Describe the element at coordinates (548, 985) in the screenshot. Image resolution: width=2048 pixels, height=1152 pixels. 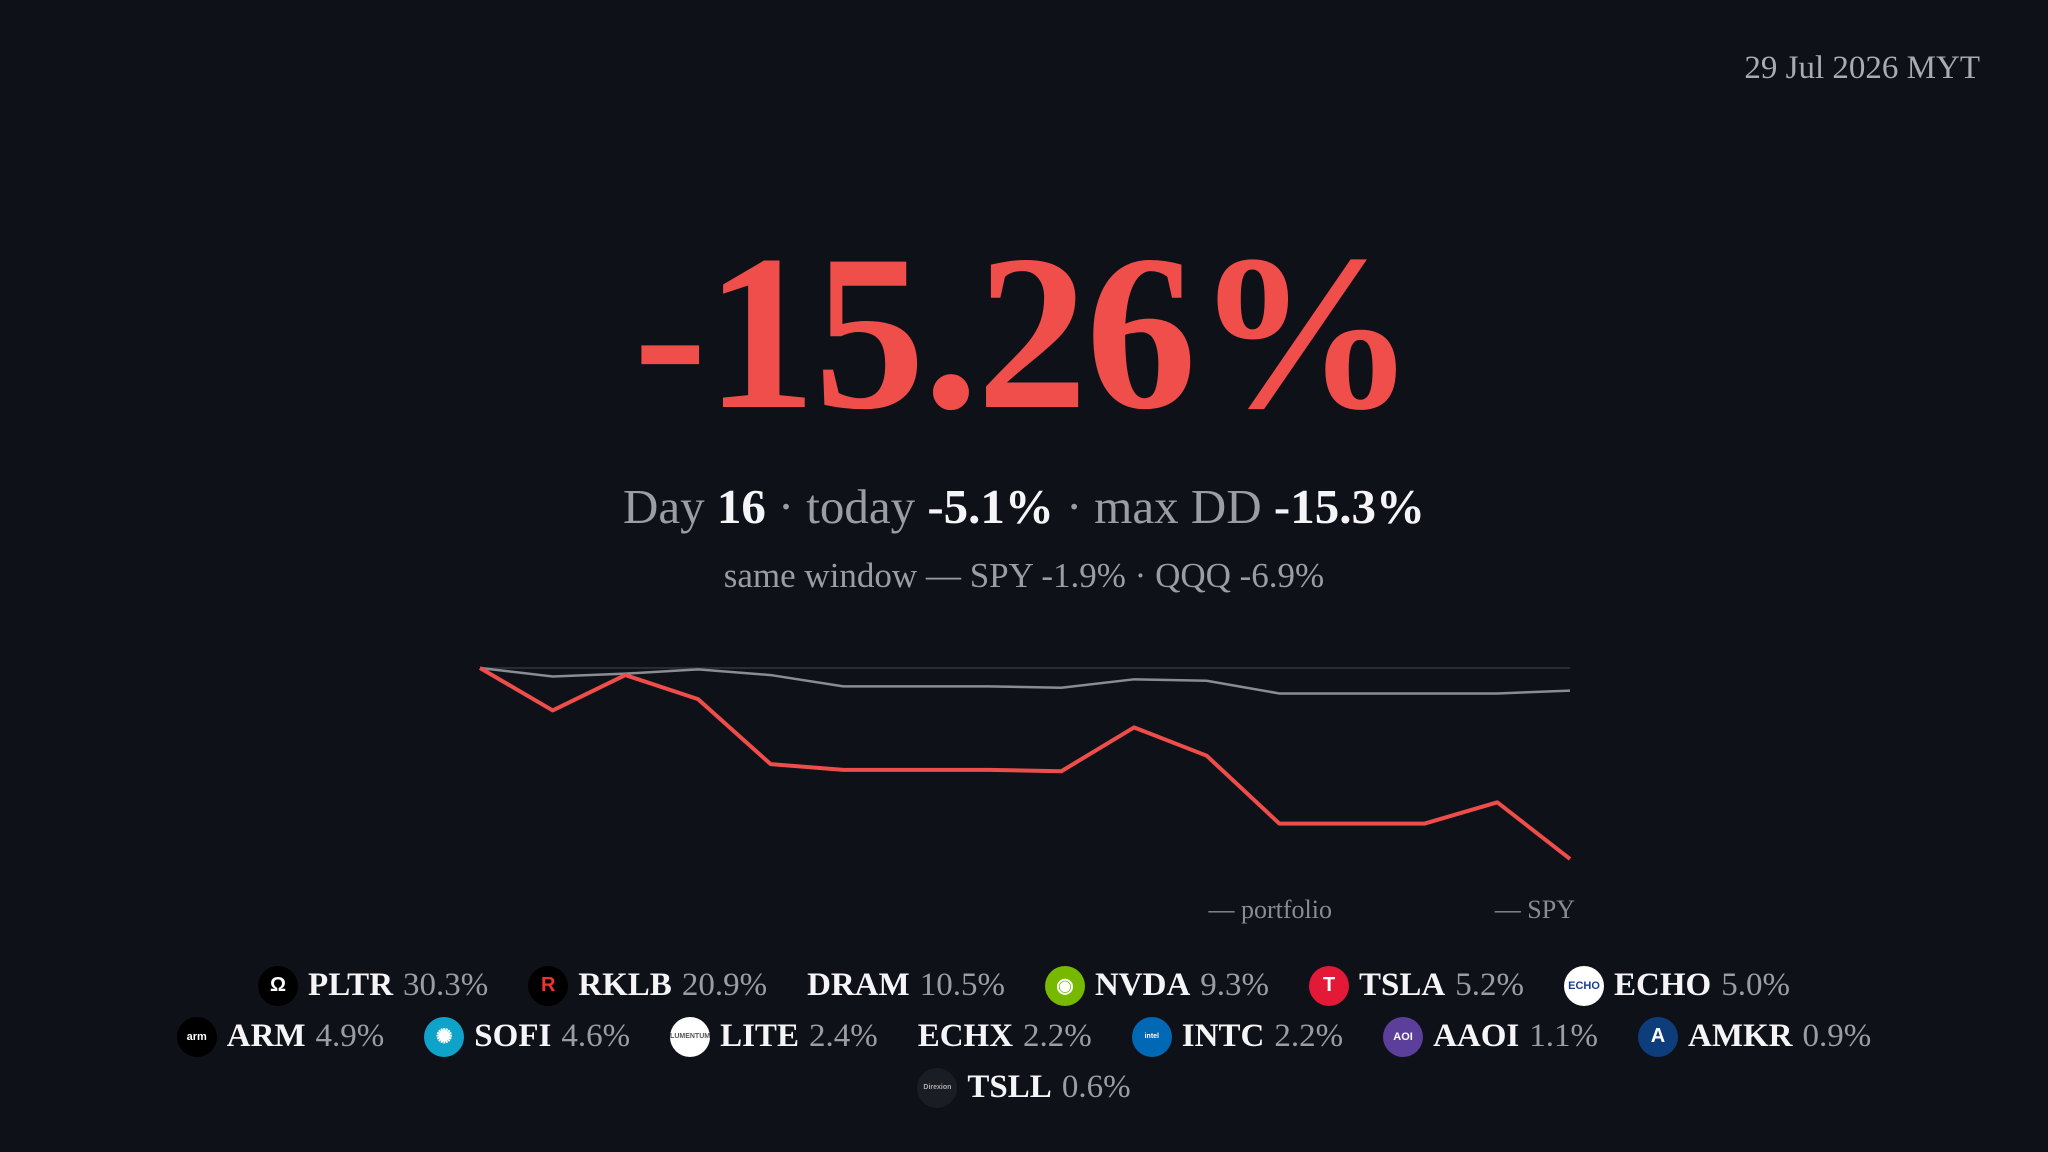
I see `rocketlab-logo-icon: R` at that location.